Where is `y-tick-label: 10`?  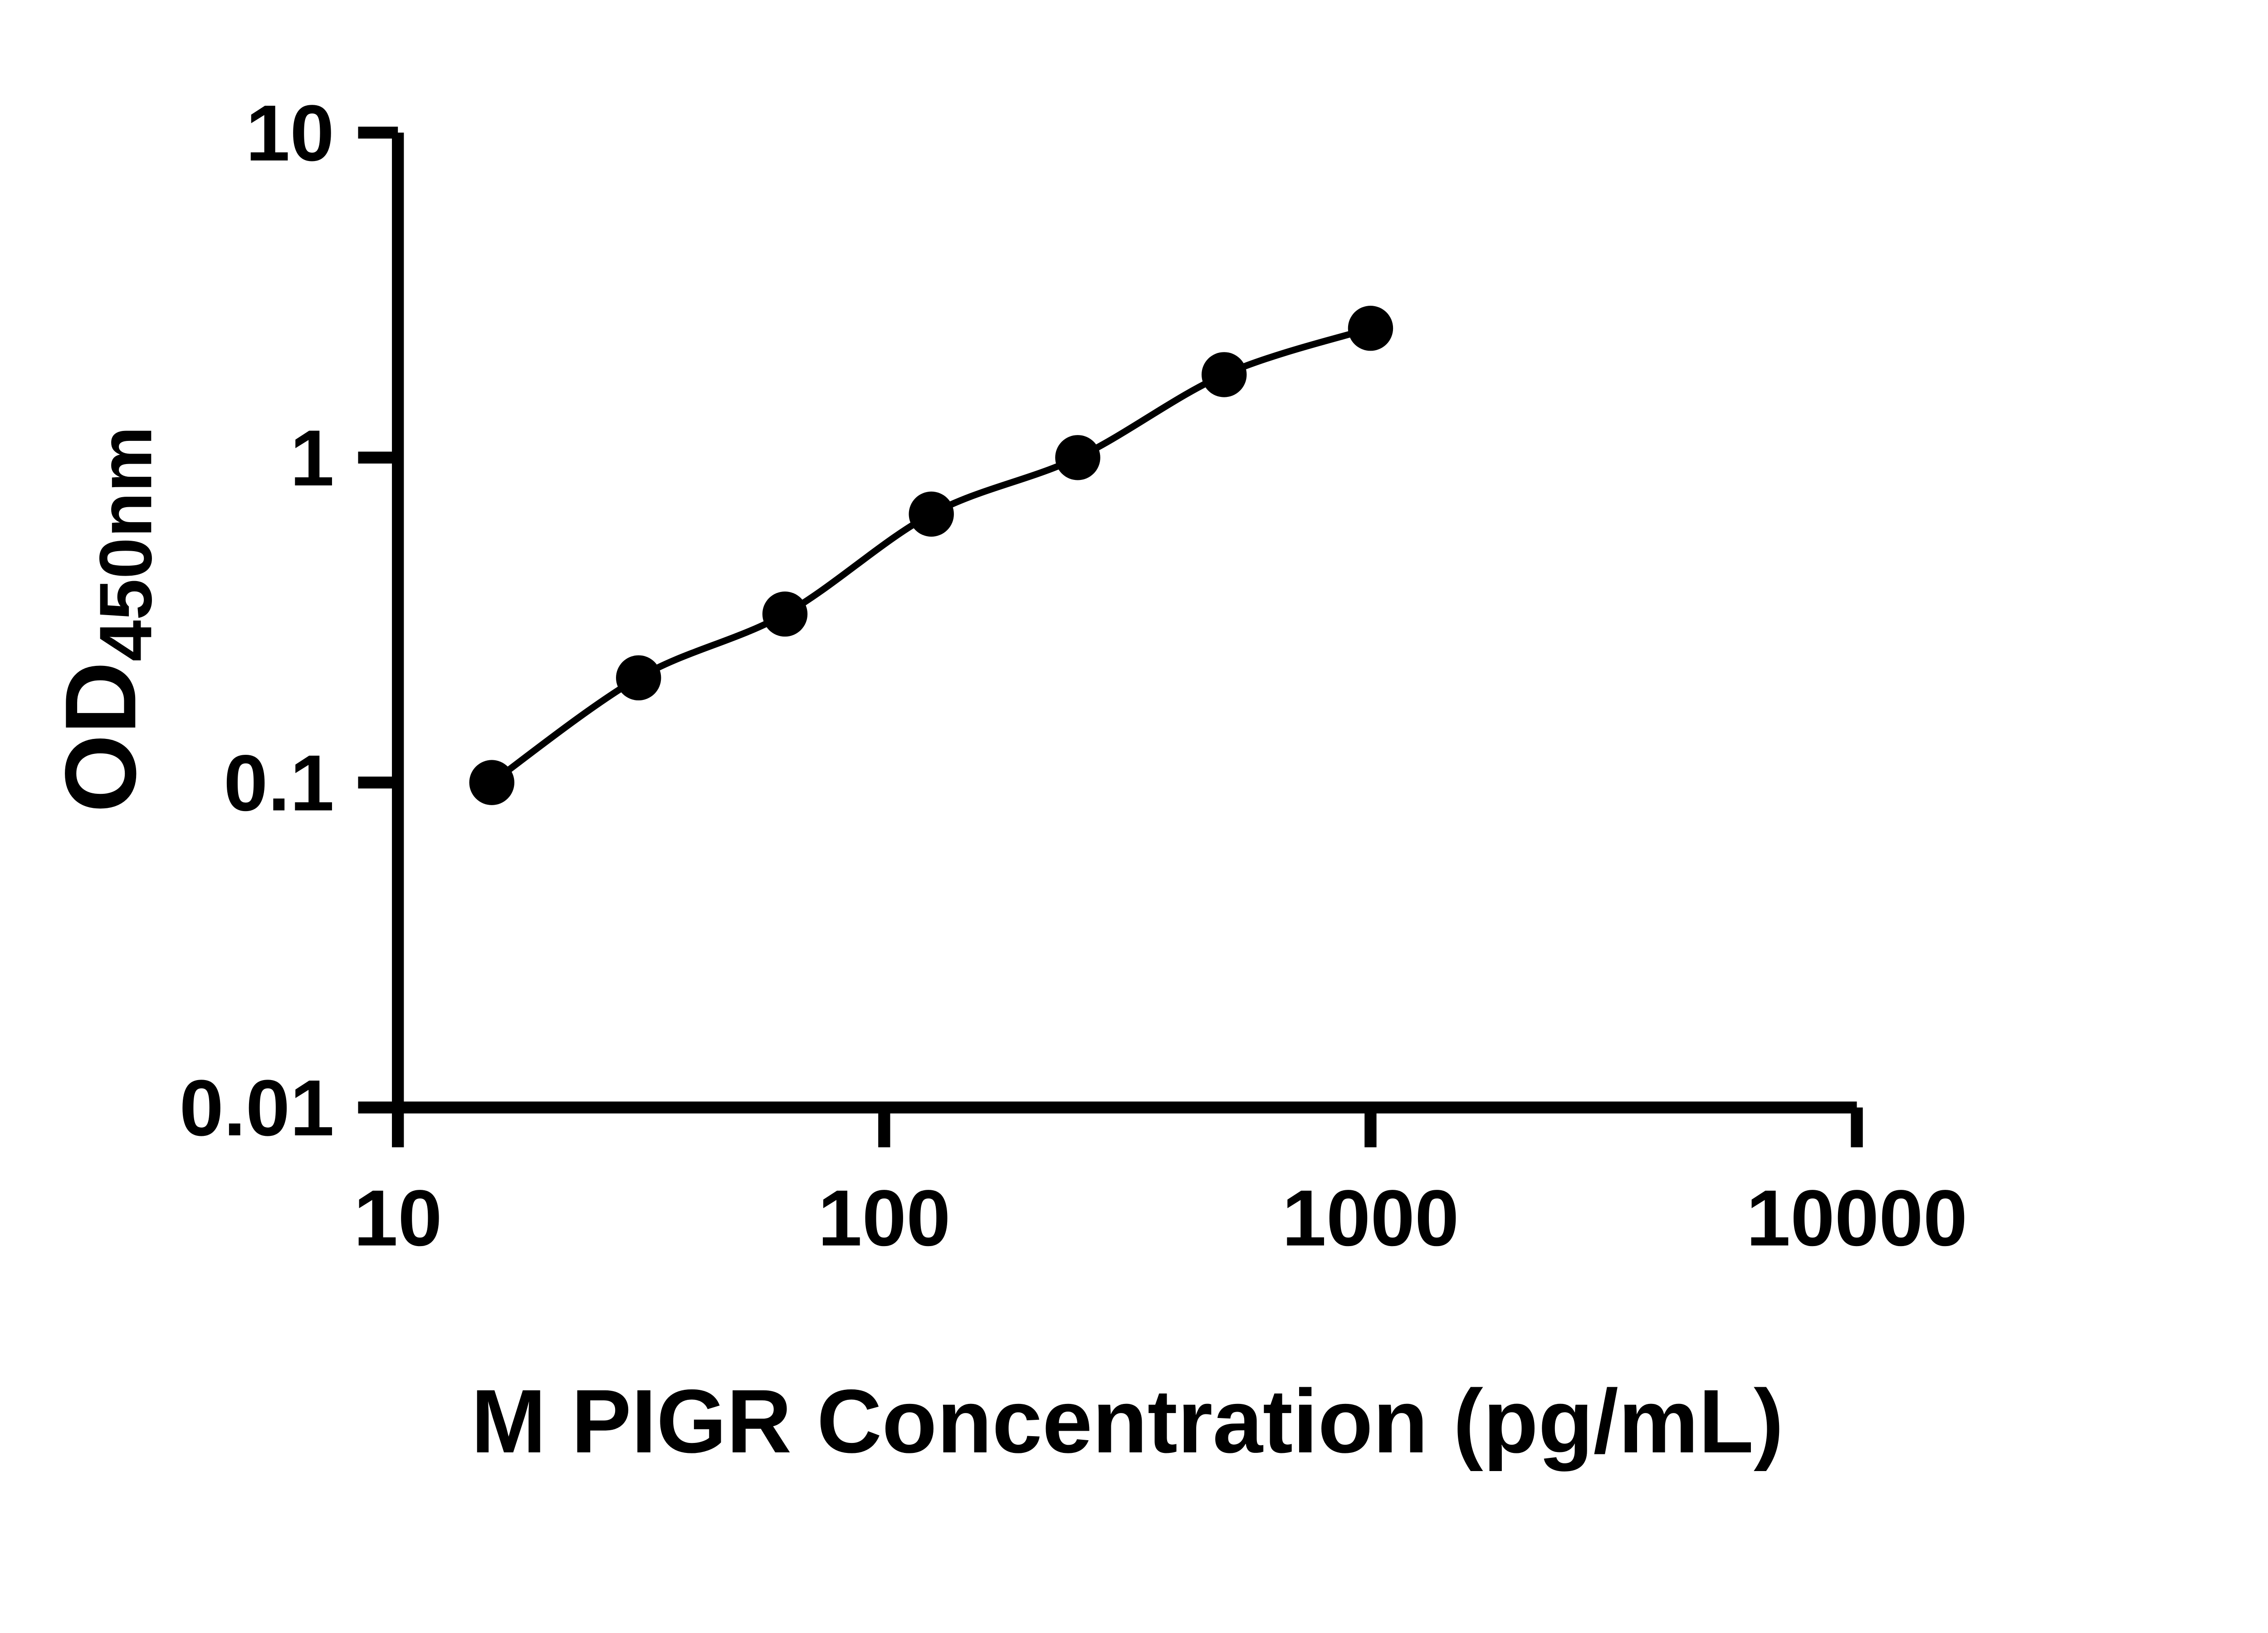
y-tick-label: 10 is located at coordinates (290, 133).